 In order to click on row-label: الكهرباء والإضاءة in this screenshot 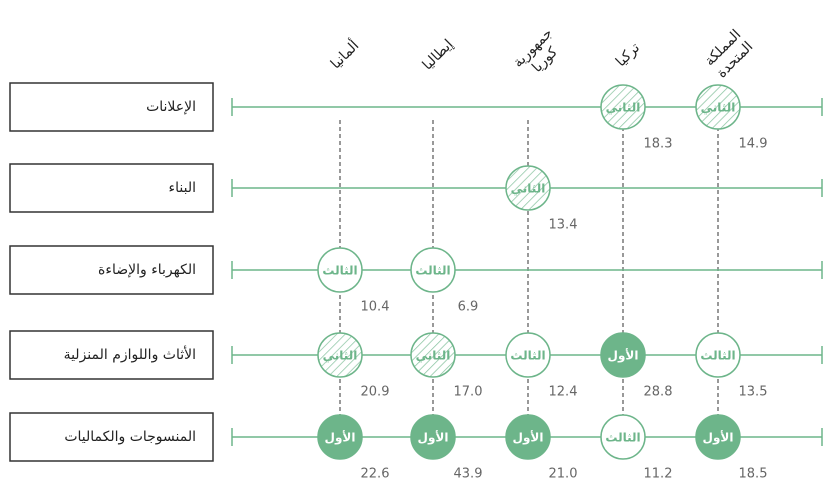, I will do `click(147, 270)`.